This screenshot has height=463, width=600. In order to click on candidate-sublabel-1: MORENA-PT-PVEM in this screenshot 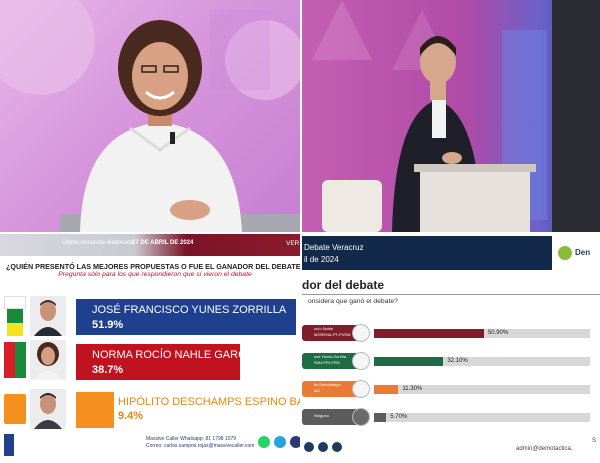, I will do `click(332, 334)`.